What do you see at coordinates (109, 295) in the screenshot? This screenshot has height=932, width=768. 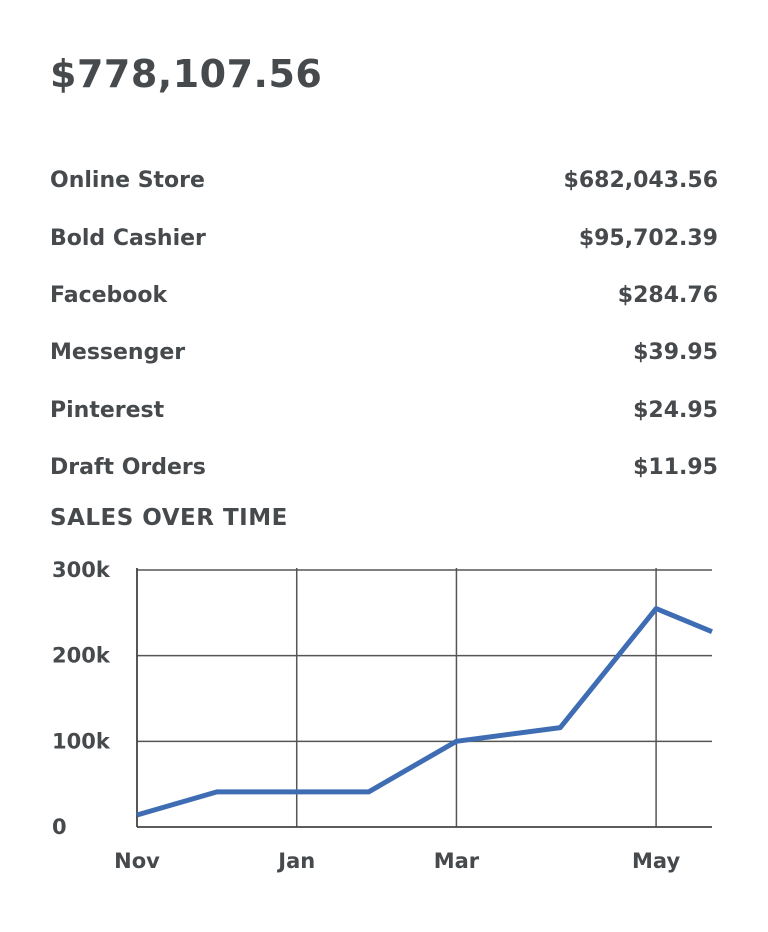 I see `channel-name: Facebook` at bounding box center [109, 295].